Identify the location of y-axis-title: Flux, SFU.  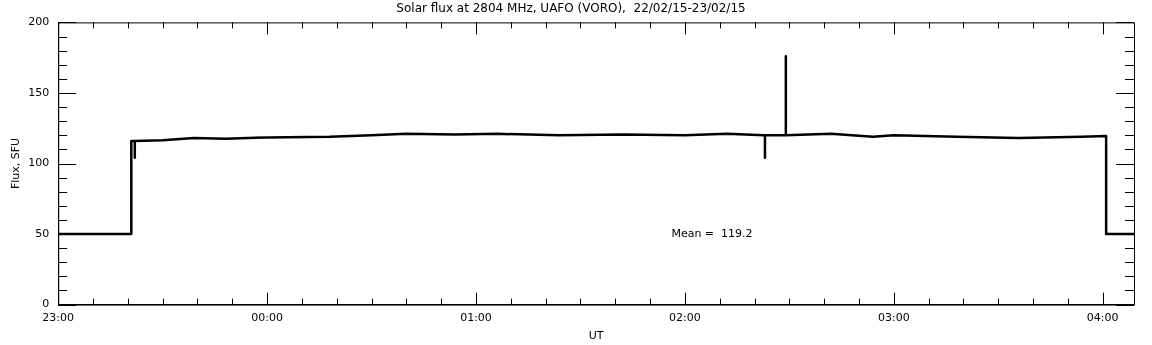
(16, 163).